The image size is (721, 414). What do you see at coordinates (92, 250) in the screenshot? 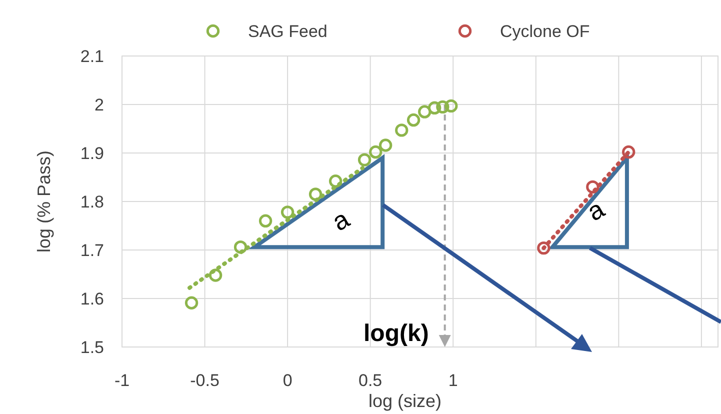
I see `y-tick-label: 1.7` at bounding box center [92, 250].